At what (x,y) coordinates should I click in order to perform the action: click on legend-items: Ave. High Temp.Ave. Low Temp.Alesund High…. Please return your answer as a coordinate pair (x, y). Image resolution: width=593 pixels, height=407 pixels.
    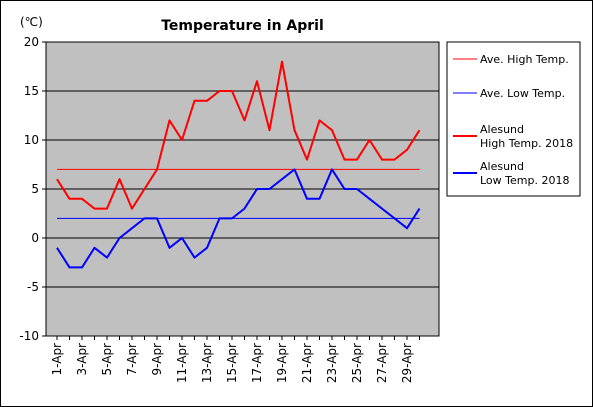
    Looking at the image, I should click on (513, 120).